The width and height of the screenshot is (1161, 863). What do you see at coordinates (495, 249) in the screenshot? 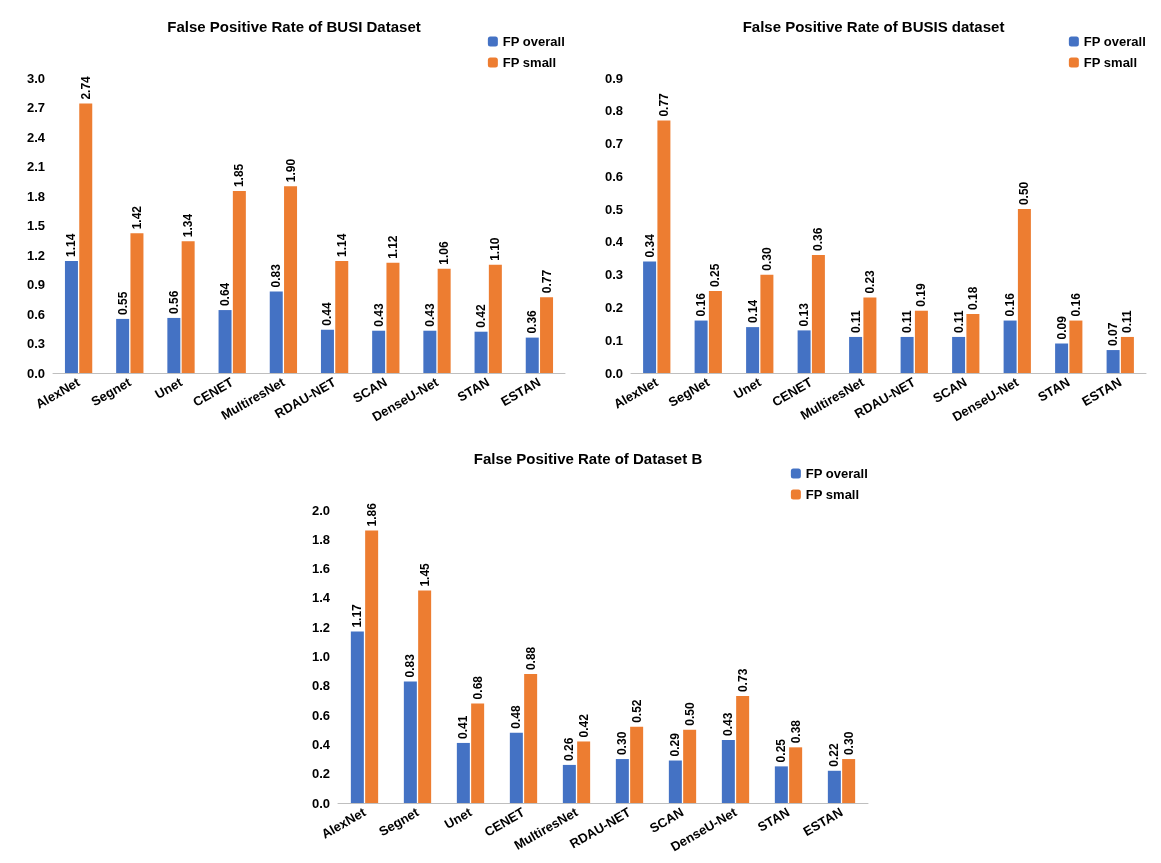
I see `data-label: 1.10` at bounding box center [495, 249].